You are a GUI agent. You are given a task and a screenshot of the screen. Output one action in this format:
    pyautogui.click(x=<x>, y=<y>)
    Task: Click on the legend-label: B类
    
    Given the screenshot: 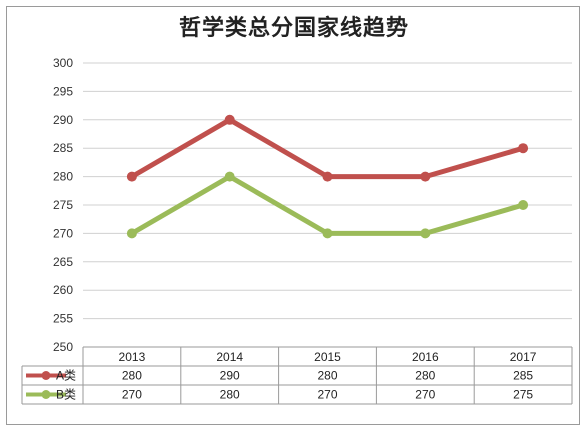 What is the action you would take?
    pyautogui.click(x=66, y=395)
    